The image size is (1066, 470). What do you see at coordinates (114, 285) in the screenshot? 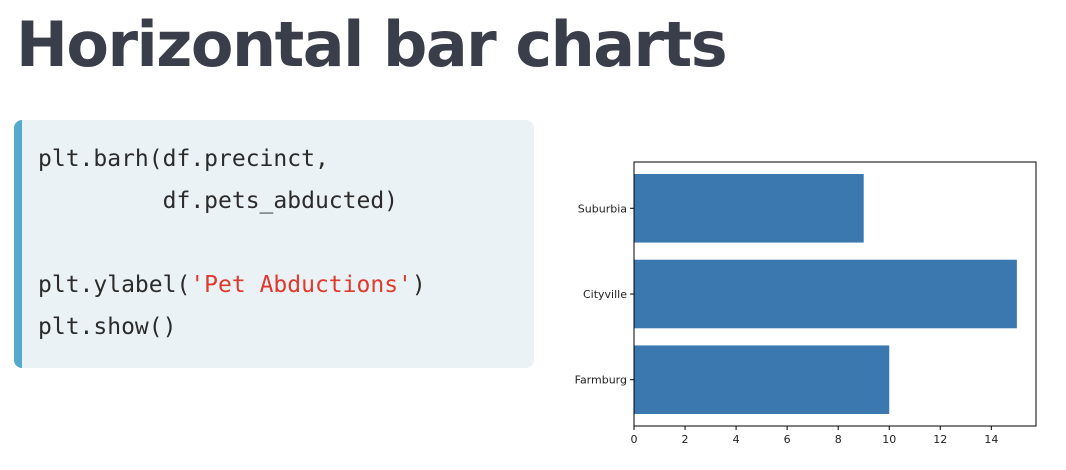
I see `code-ylabel-call: plt.ylabel(` at bounding box center [114, 285].